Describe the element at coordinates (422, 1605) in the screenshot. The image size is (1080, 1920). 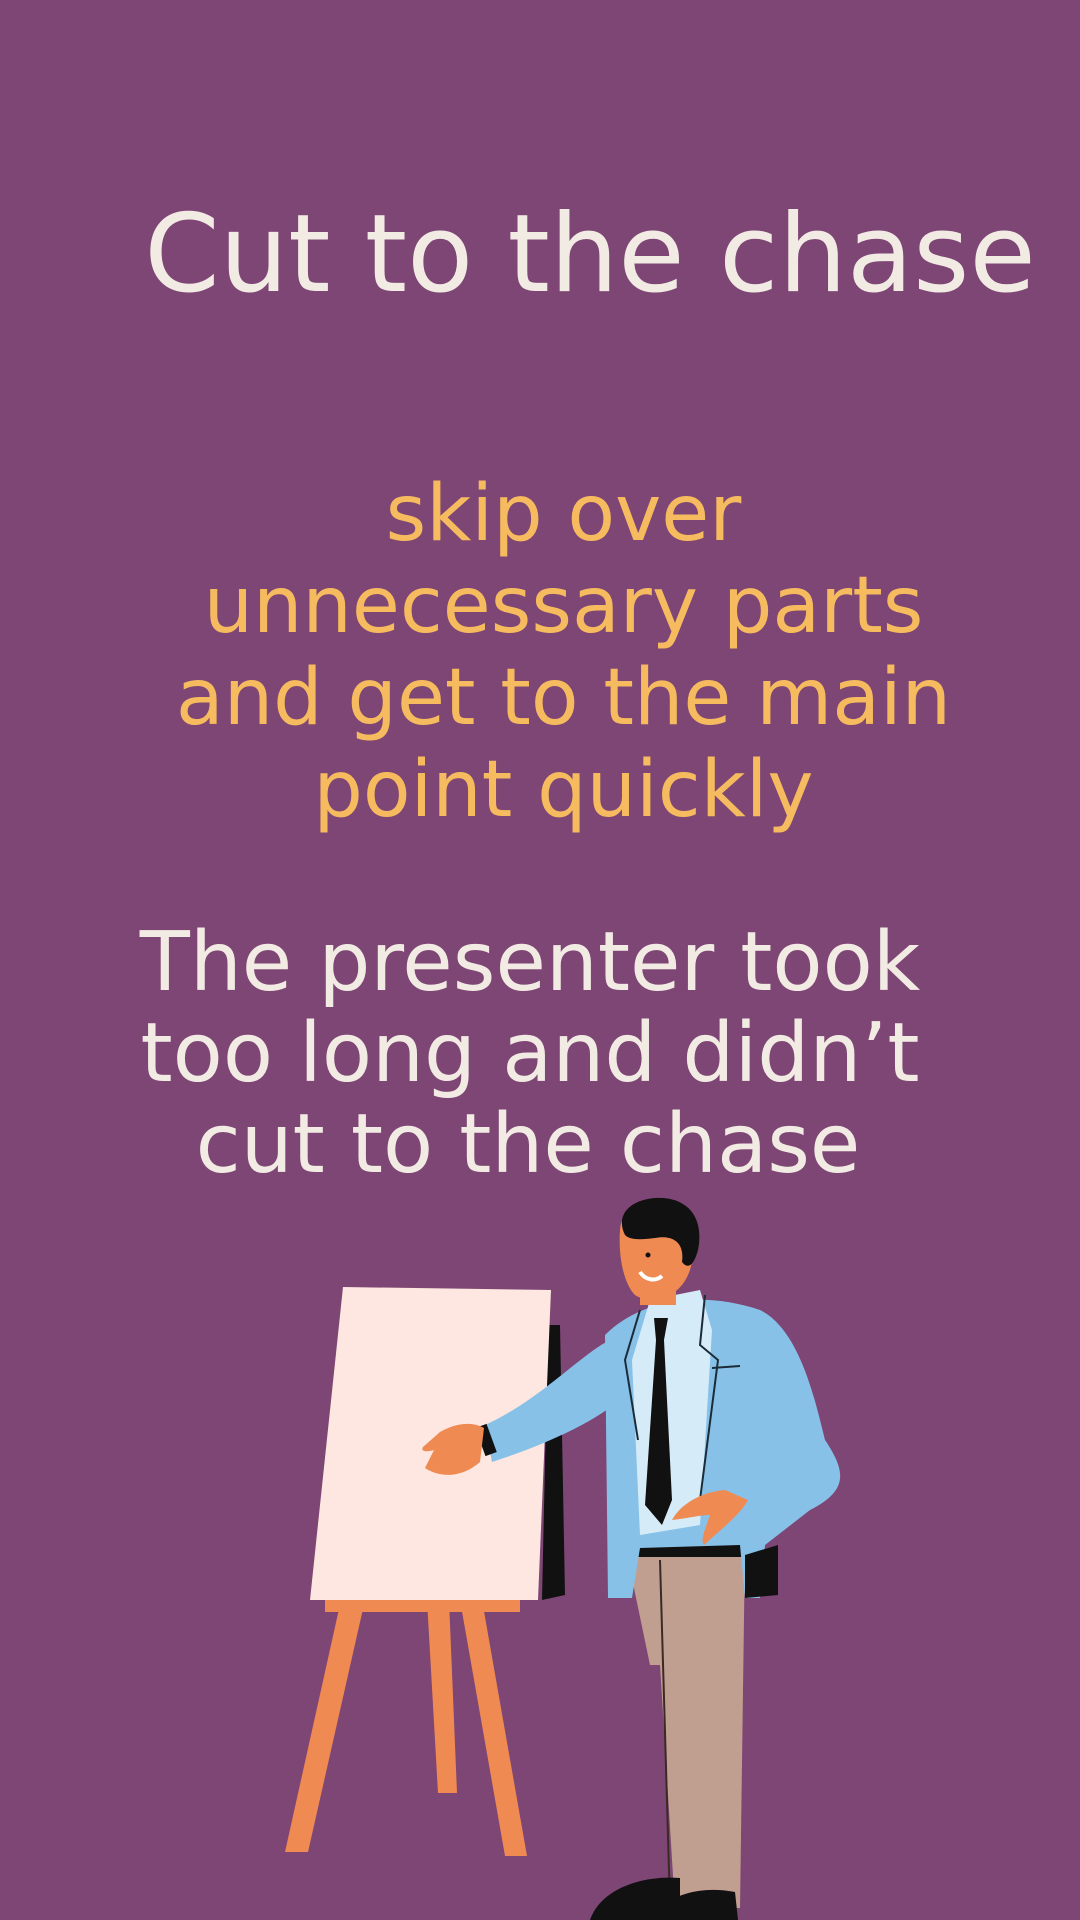
I see `easel-ledge` at that location.